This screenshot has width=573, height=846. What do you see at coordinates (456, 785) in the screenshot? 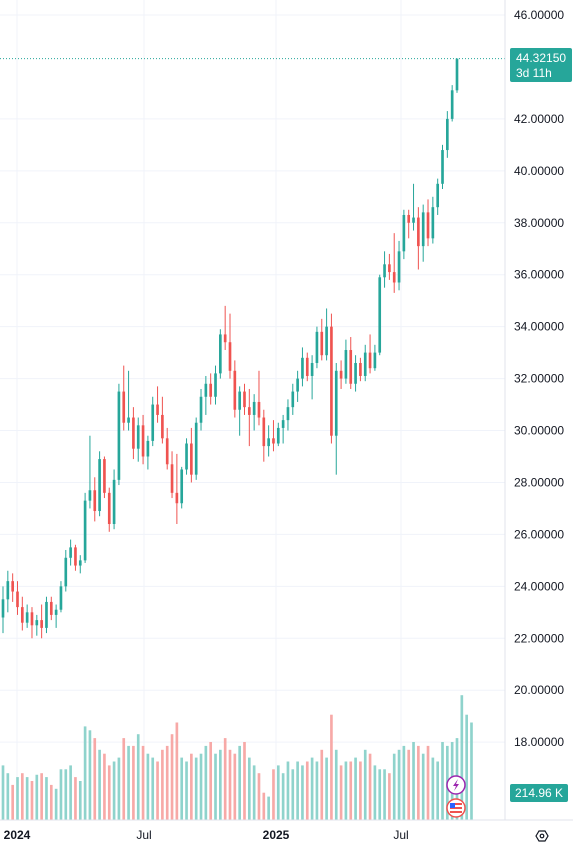
I see `flash-event-icon` at bounding box center [456, 785].